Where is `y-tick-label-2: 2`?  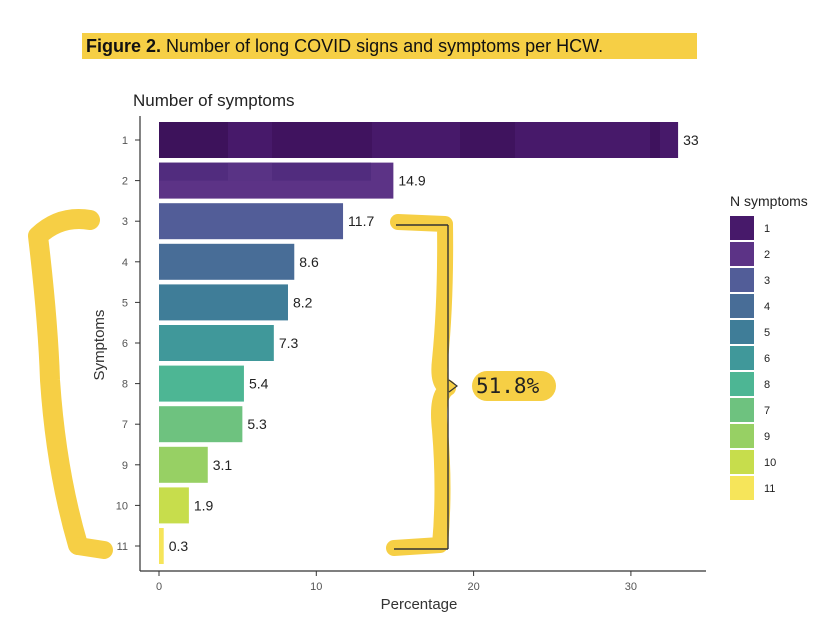 y-tick-label-2: 2 is located at coordinates (125, 182).